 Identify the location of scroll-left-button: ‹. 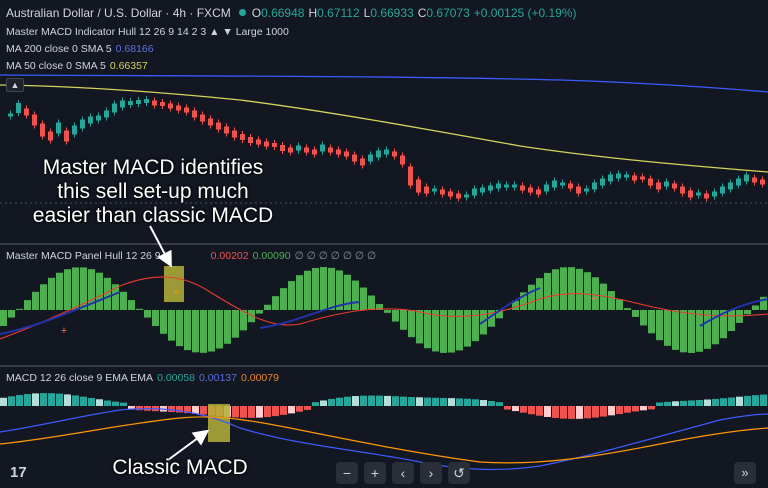
(403, 473).